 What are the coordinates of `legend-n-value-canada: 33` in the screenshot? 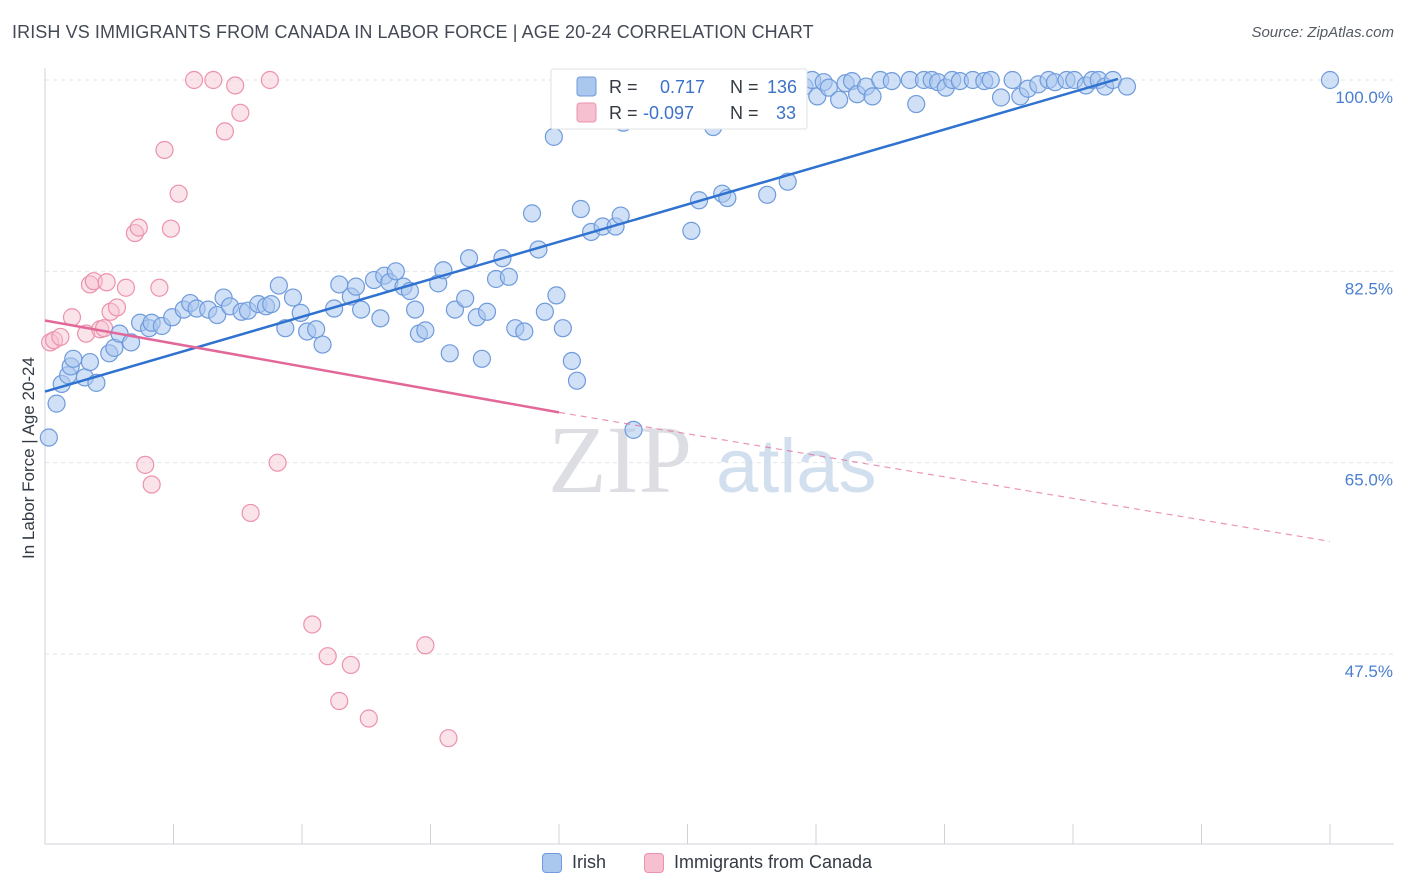 It's located at (786, 113).